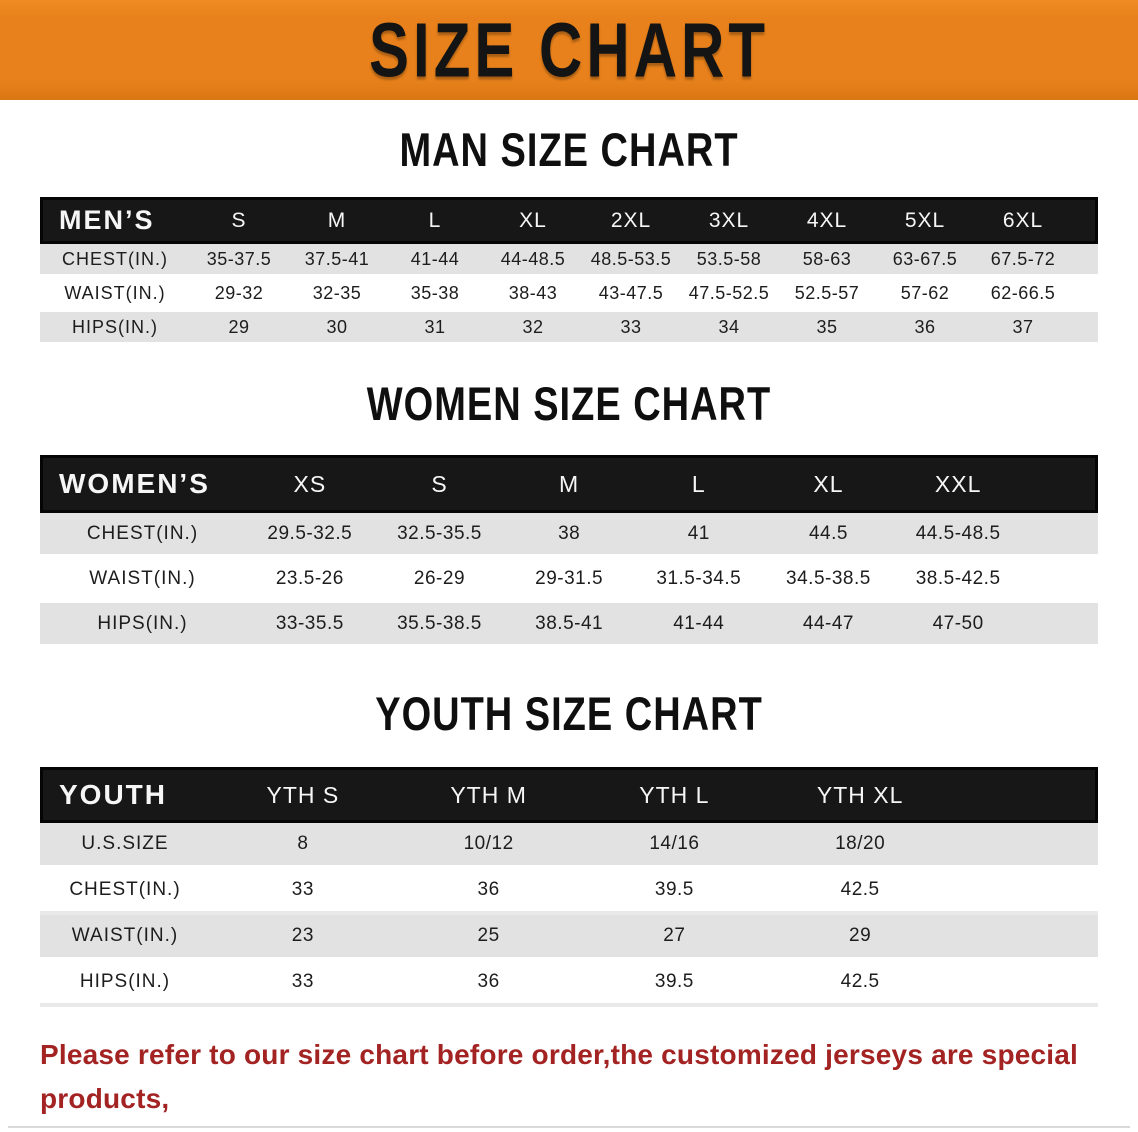 Image resolution: width=1138 pixels, height=1132 pixels. Describe the element at coordinates (674, 846) in the screenshot. I see `size-value-cell: 14/16` at that location.